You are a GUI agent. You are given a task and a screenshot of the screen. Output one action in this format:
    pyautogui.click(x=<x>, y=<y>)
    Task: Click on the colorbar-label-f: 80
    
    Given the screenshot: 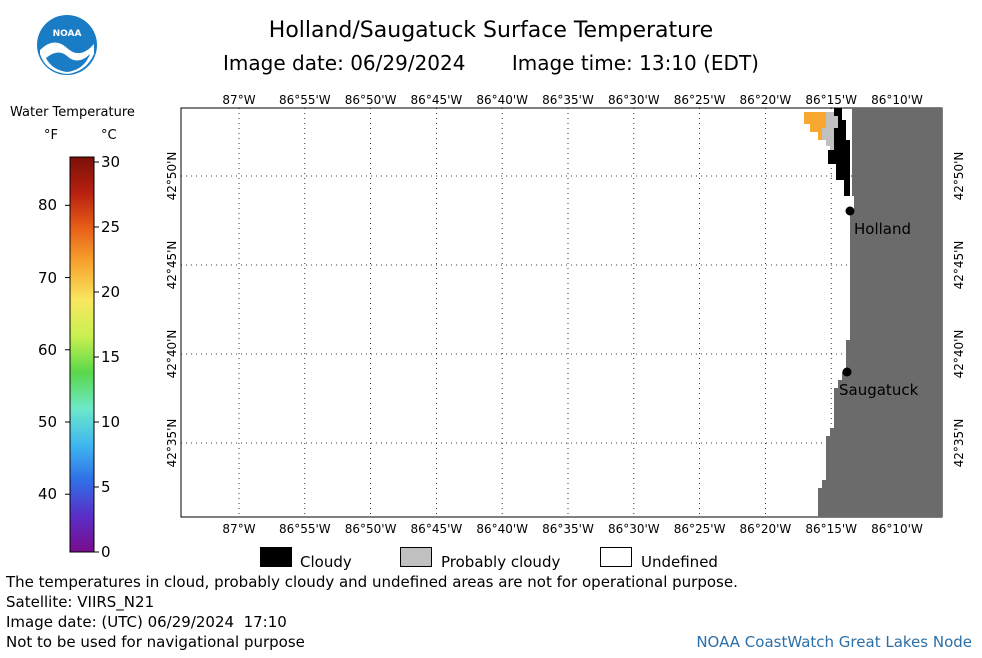 What is the action you would take?
    pyautogui.click(x=48, y=205)
    